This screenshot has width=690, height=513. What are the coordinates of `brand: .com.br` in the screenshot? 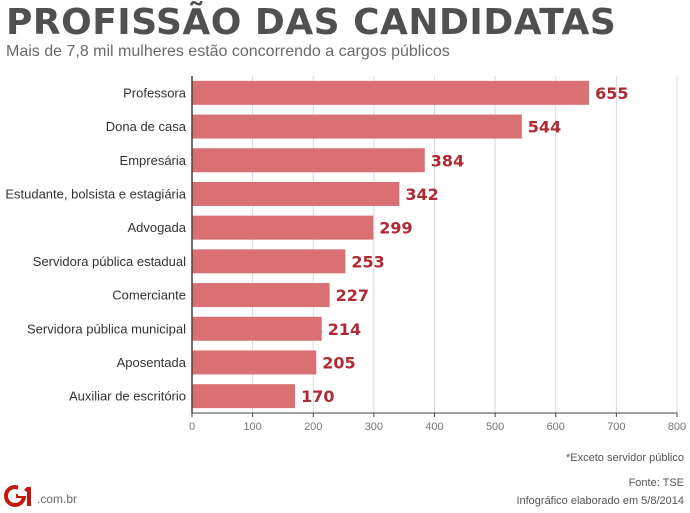 It's located at (40, 496).